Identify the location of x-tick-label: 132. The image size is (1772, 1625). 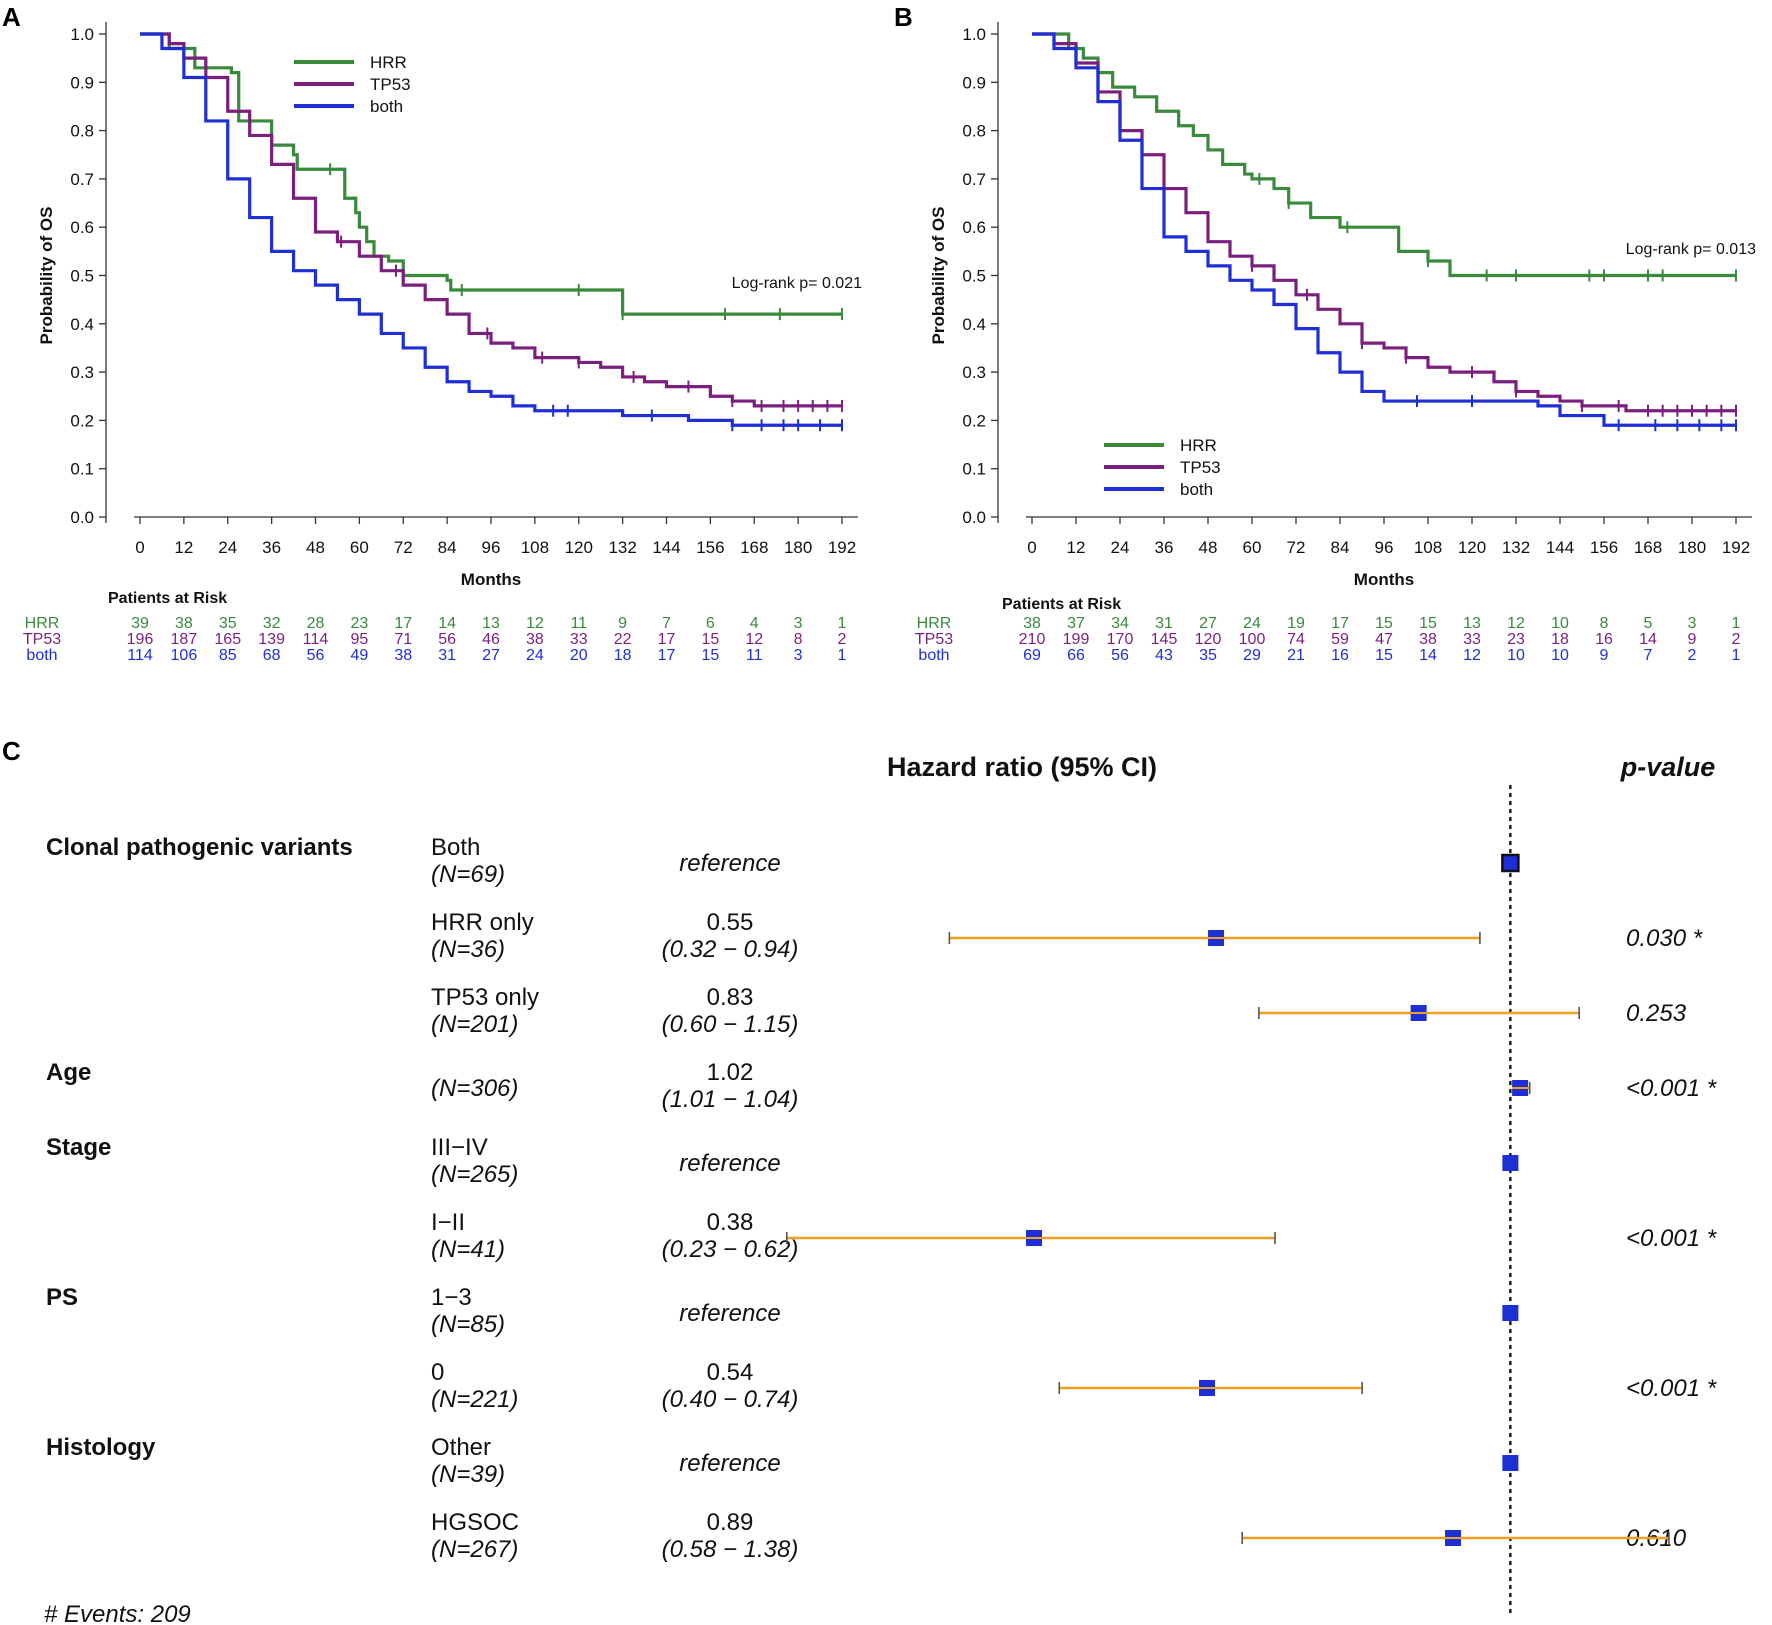
(622, 547).